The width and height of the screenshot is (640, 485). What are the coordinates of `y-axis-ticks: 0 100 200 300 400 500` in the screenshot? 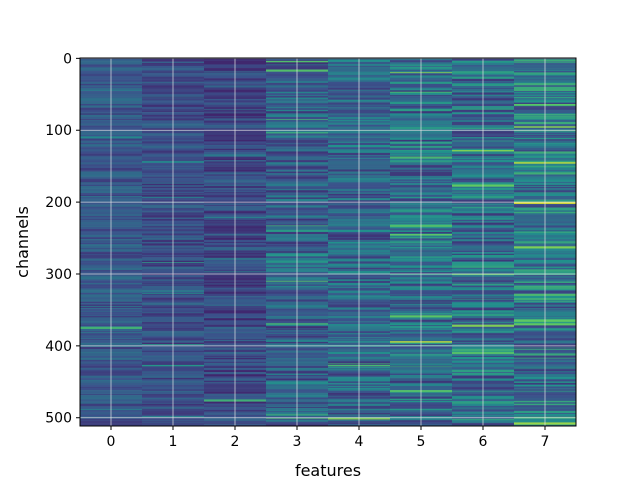 It's located at (62, 239).